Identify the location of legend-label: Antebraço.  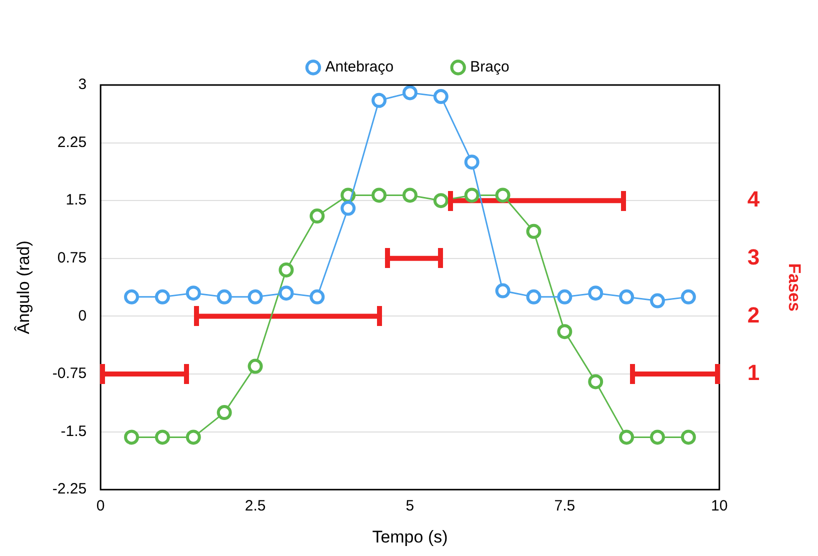
(359, 67).